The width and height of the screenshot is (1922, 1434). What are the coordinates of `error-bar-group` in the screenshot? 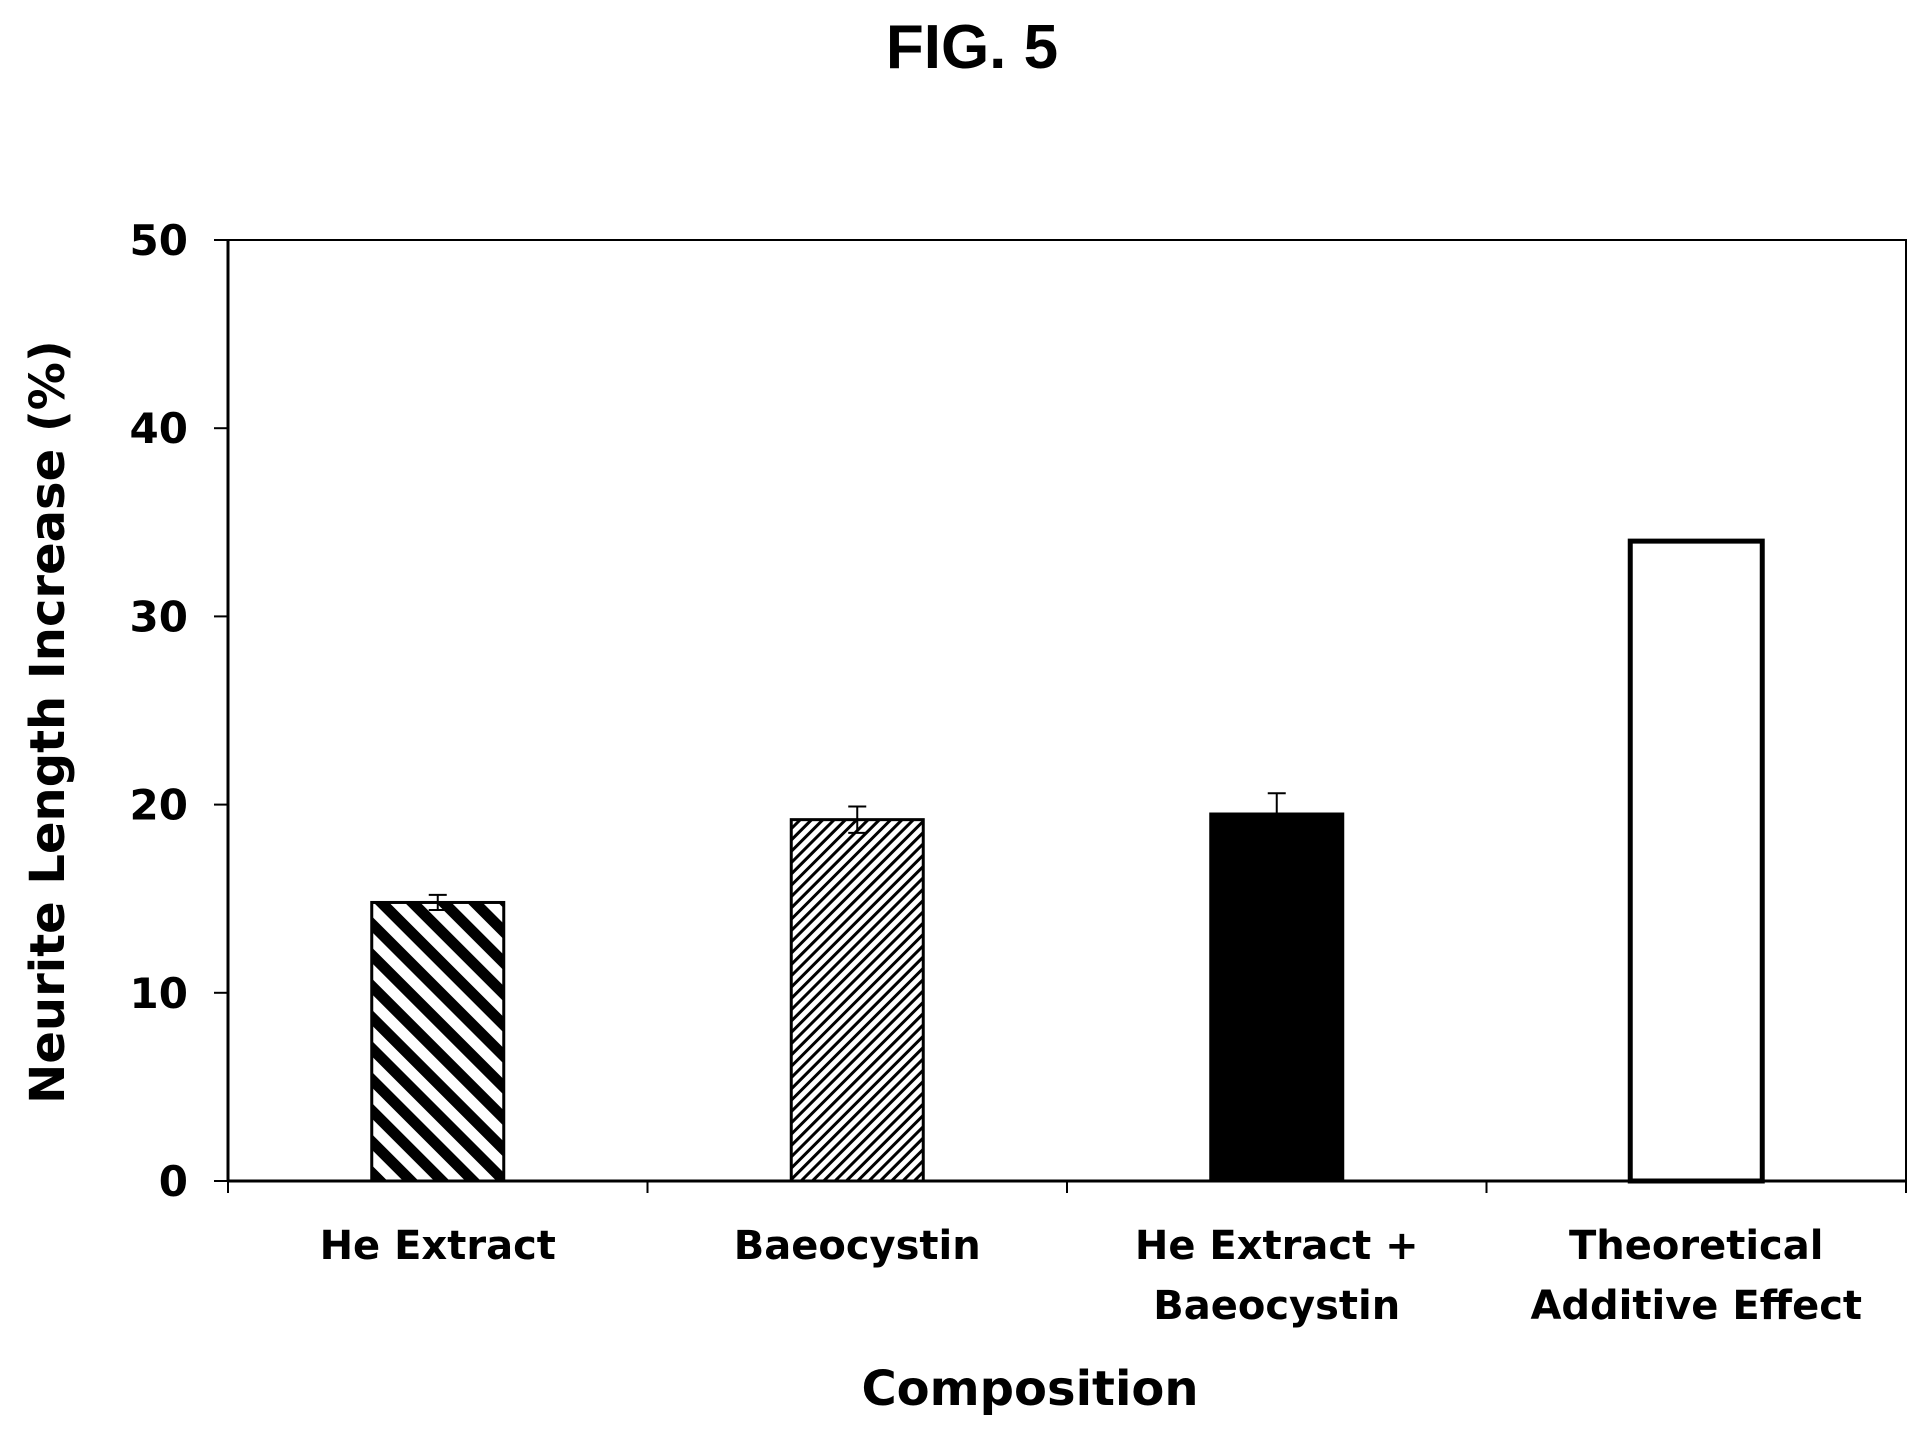 It's located at (857, 851).